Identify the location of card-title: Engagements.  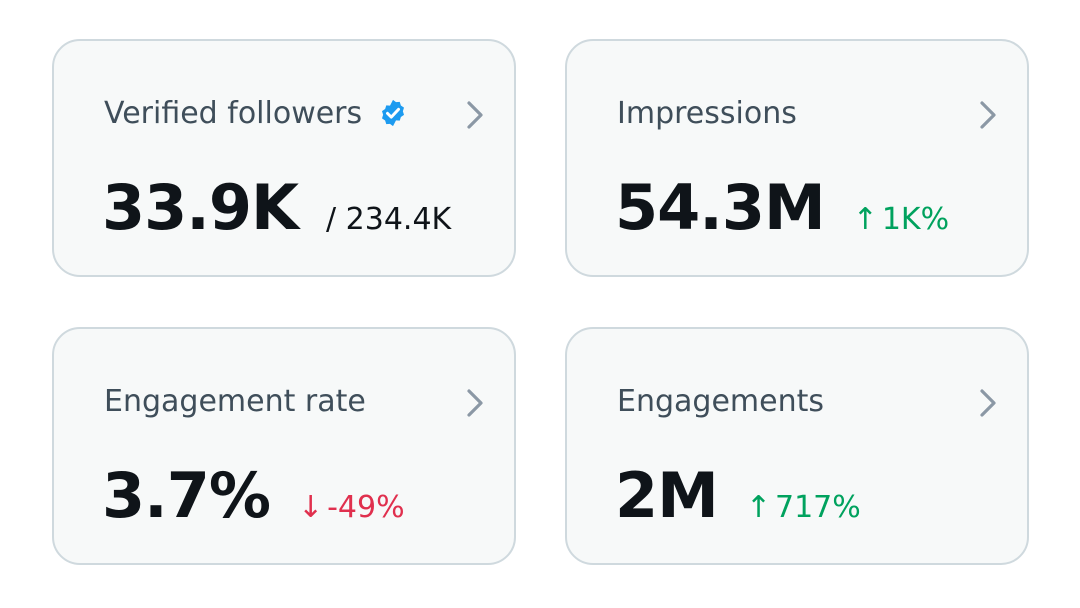
(720, 401).